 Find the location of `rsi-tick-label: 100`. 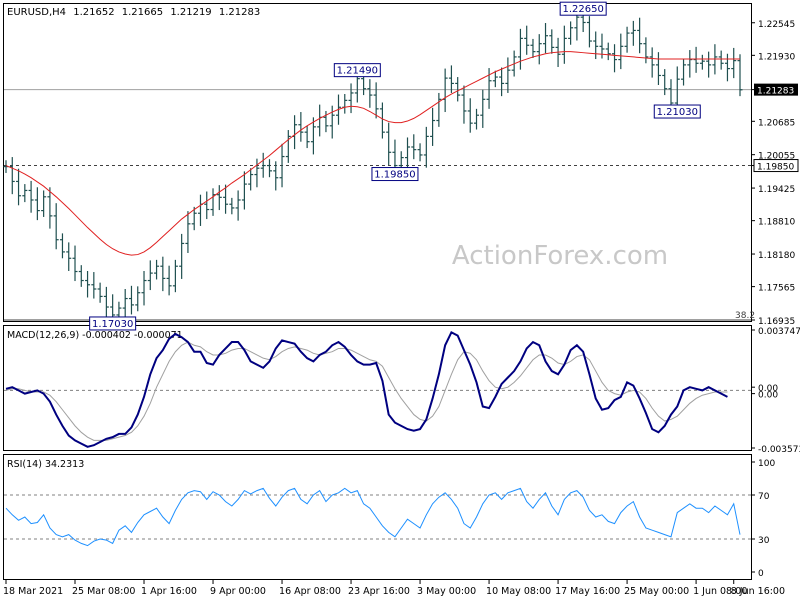

rsi-tick-label: 100 is located at coordinates (766, 464).